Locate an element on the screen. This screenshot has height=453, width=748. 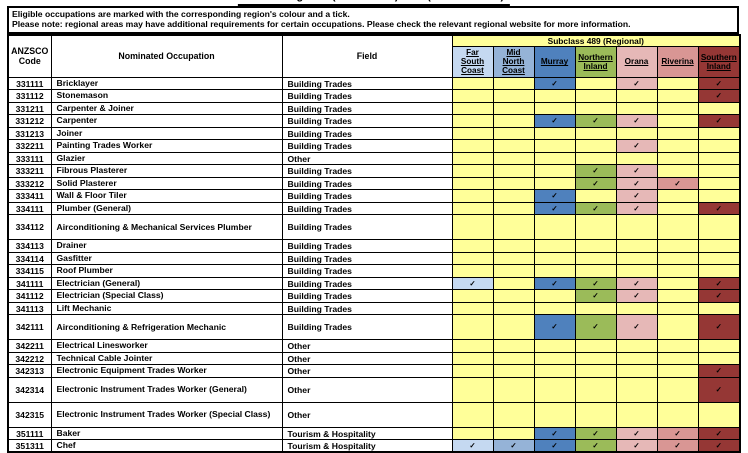
region-header-riverina: Riverina is located at coordinates (677, 61).